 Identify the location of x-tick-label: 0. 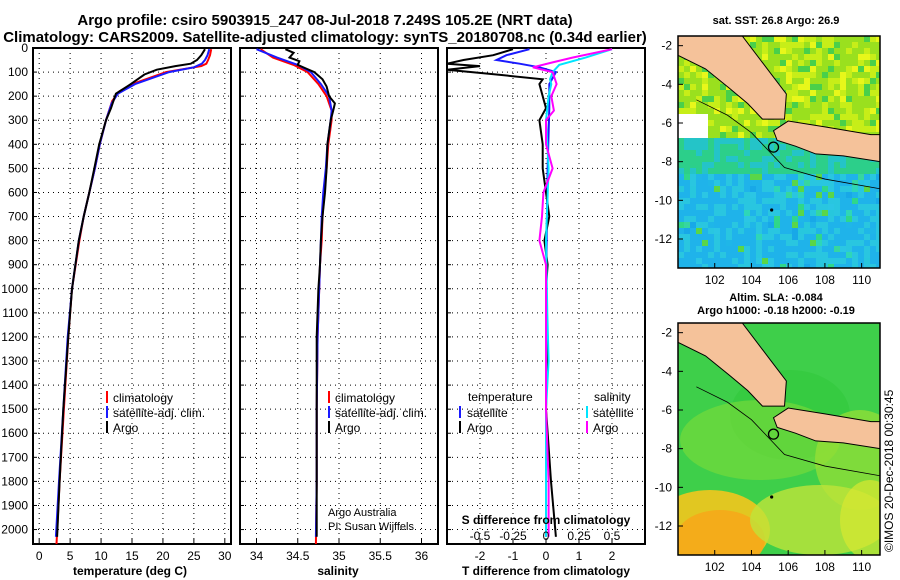
(546, 556).